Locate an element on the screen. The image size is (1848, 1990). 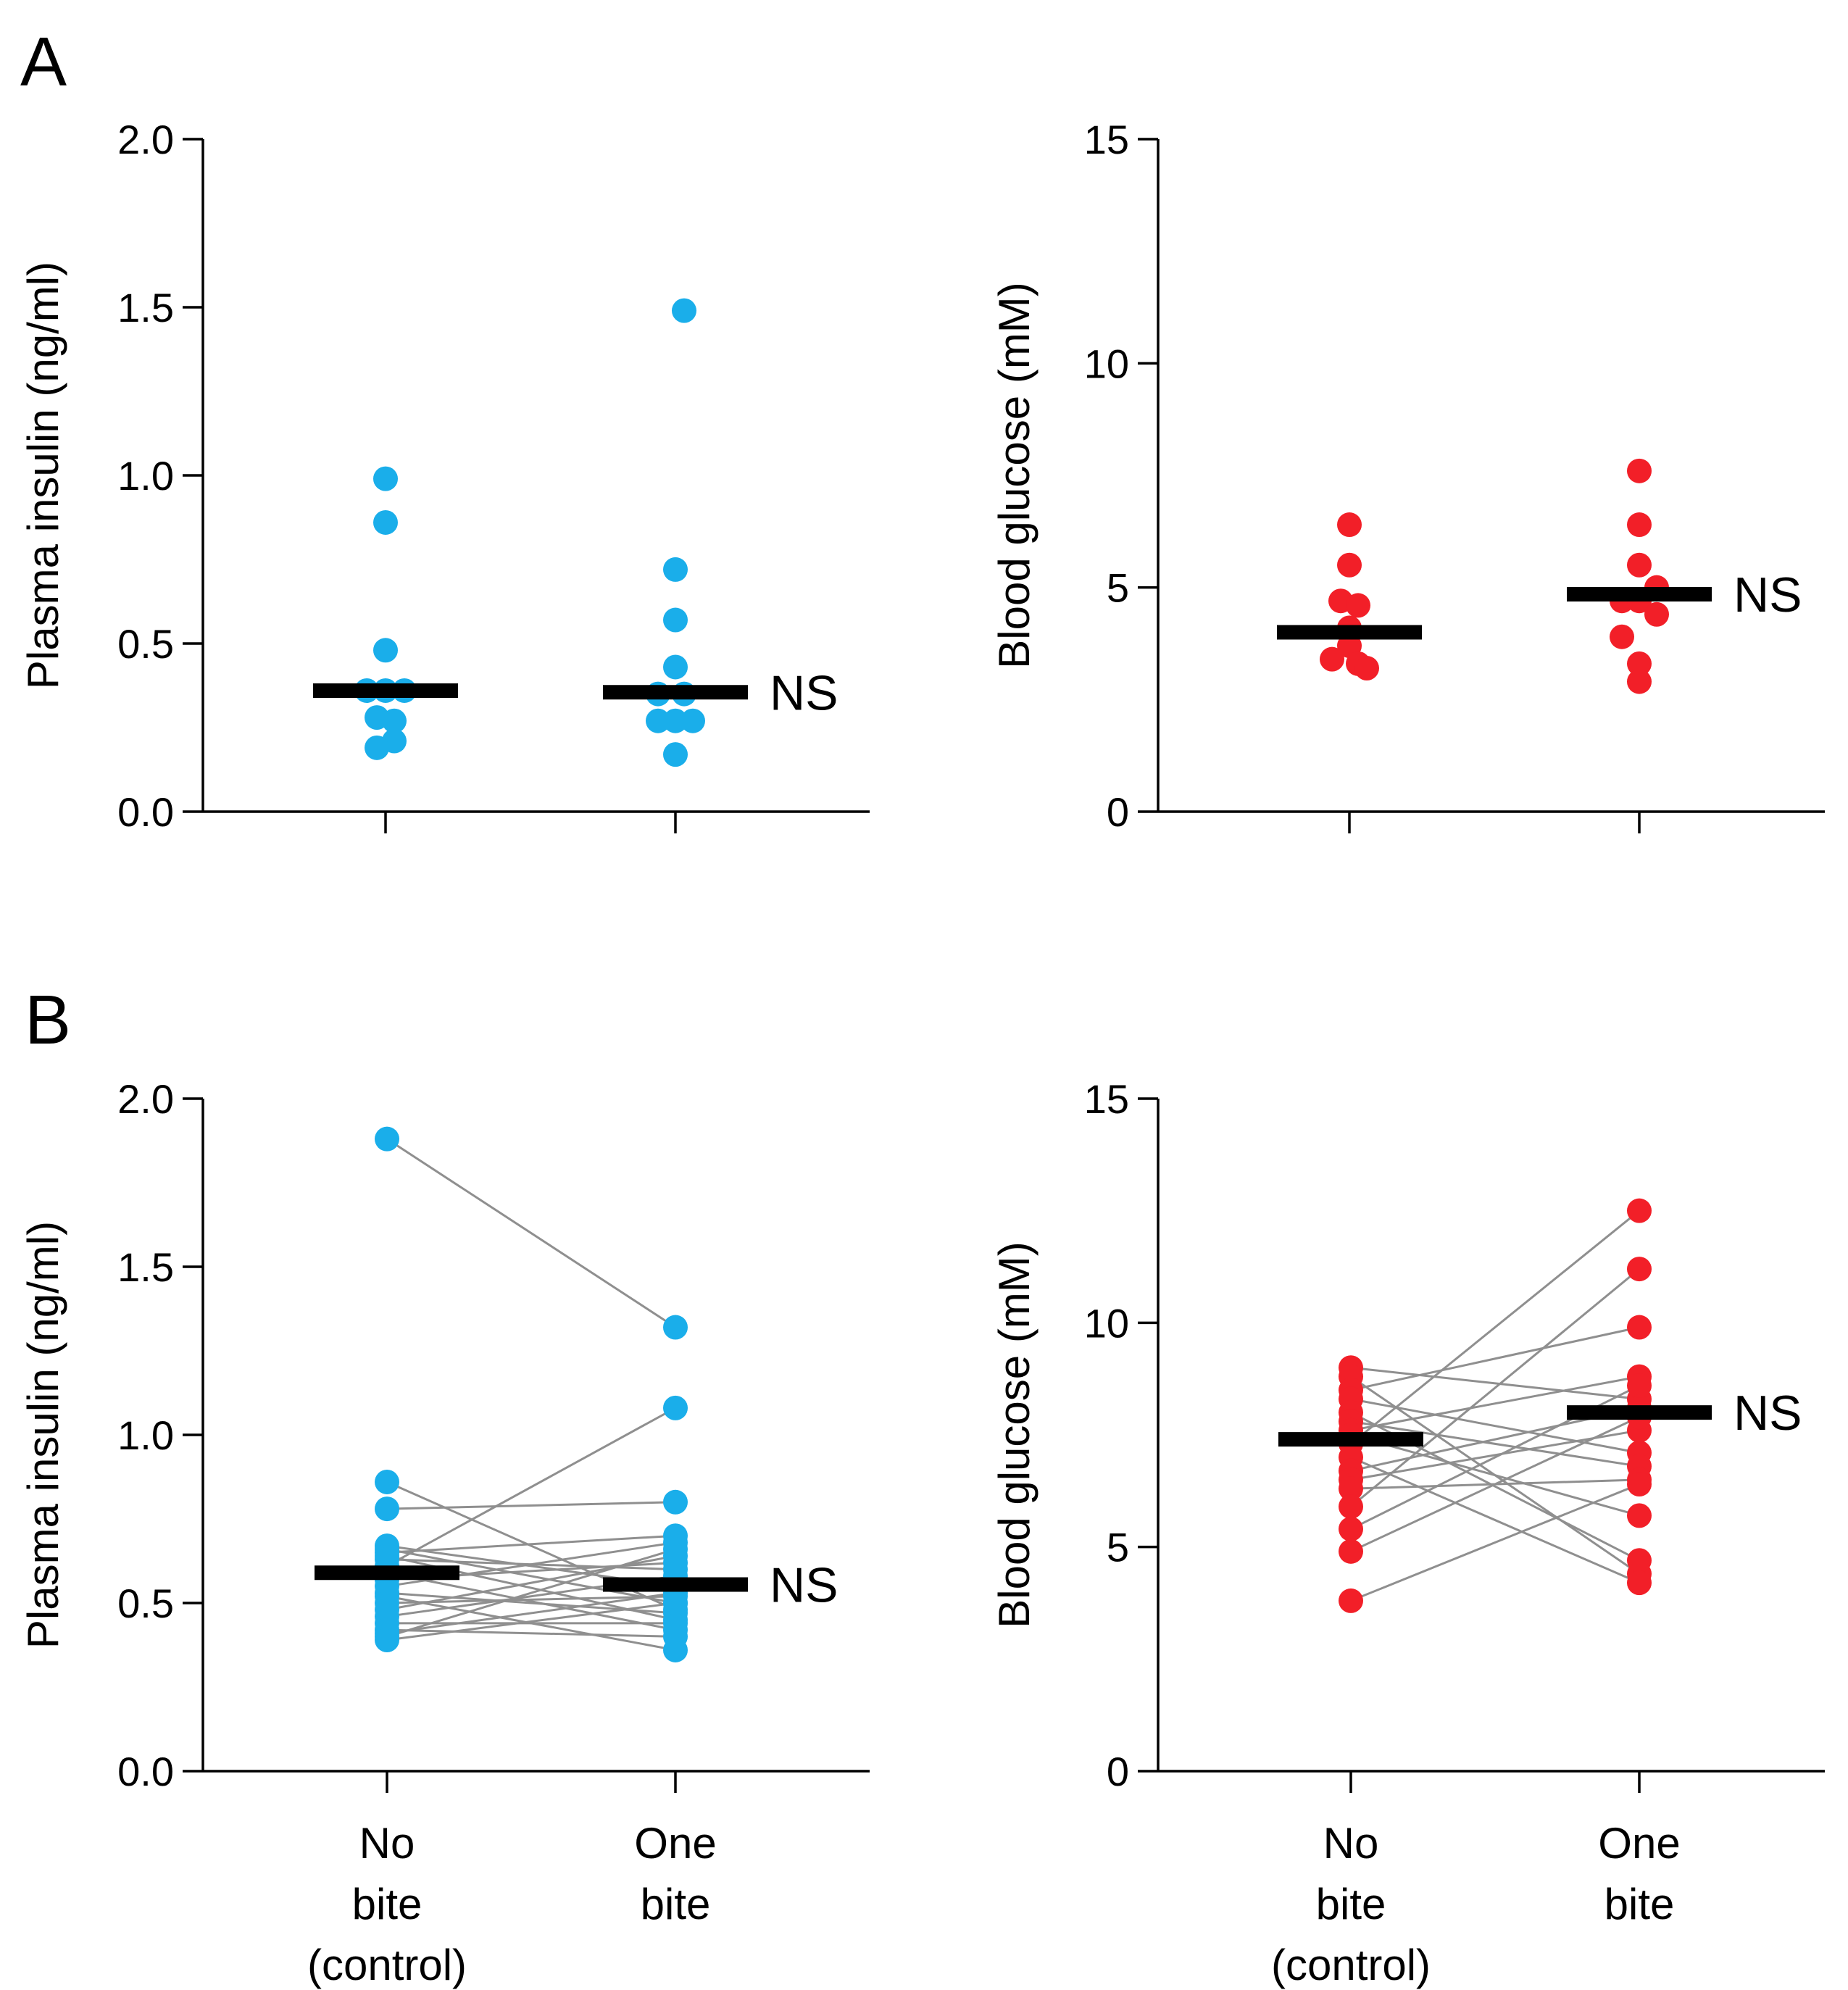
panel-label-a: A is located at coordinates (43, 62).